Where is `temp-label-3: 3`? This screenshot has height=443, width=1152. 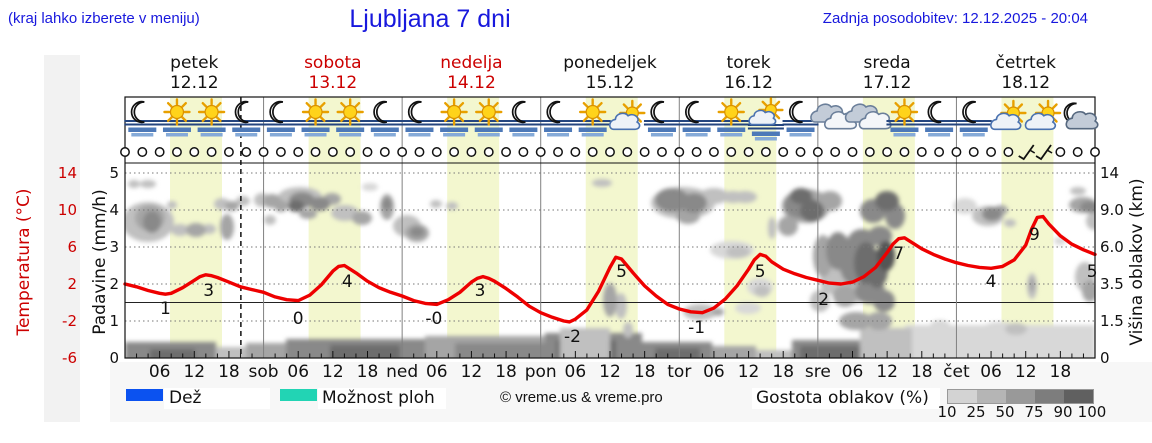 temp-label-3: 3 is located at coordinates (480, 290).